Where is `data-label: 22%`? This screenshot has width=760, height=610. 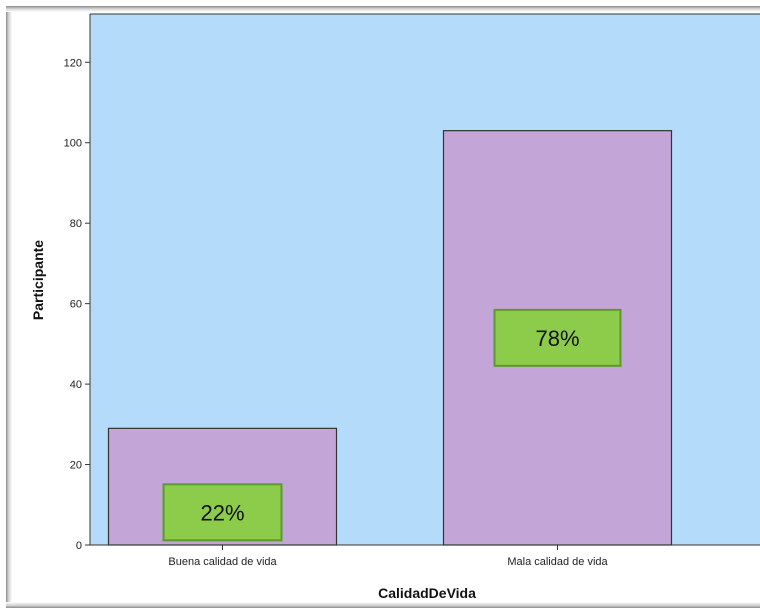
data-label: 22% is located at coordinates (222, 512).